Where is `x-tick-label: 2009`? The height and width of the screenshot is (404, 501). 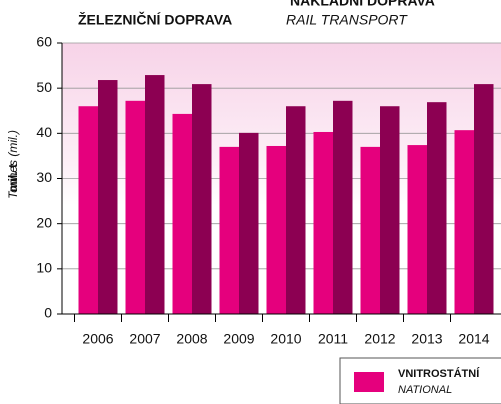 x-tick-label: 2009 is located at coordinates (238, 339).